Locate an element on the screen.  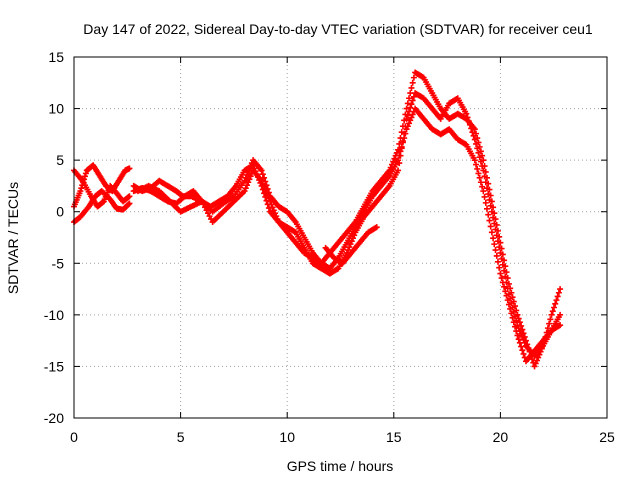
y-tick-label: -5 is located at coordinates (58, 263).